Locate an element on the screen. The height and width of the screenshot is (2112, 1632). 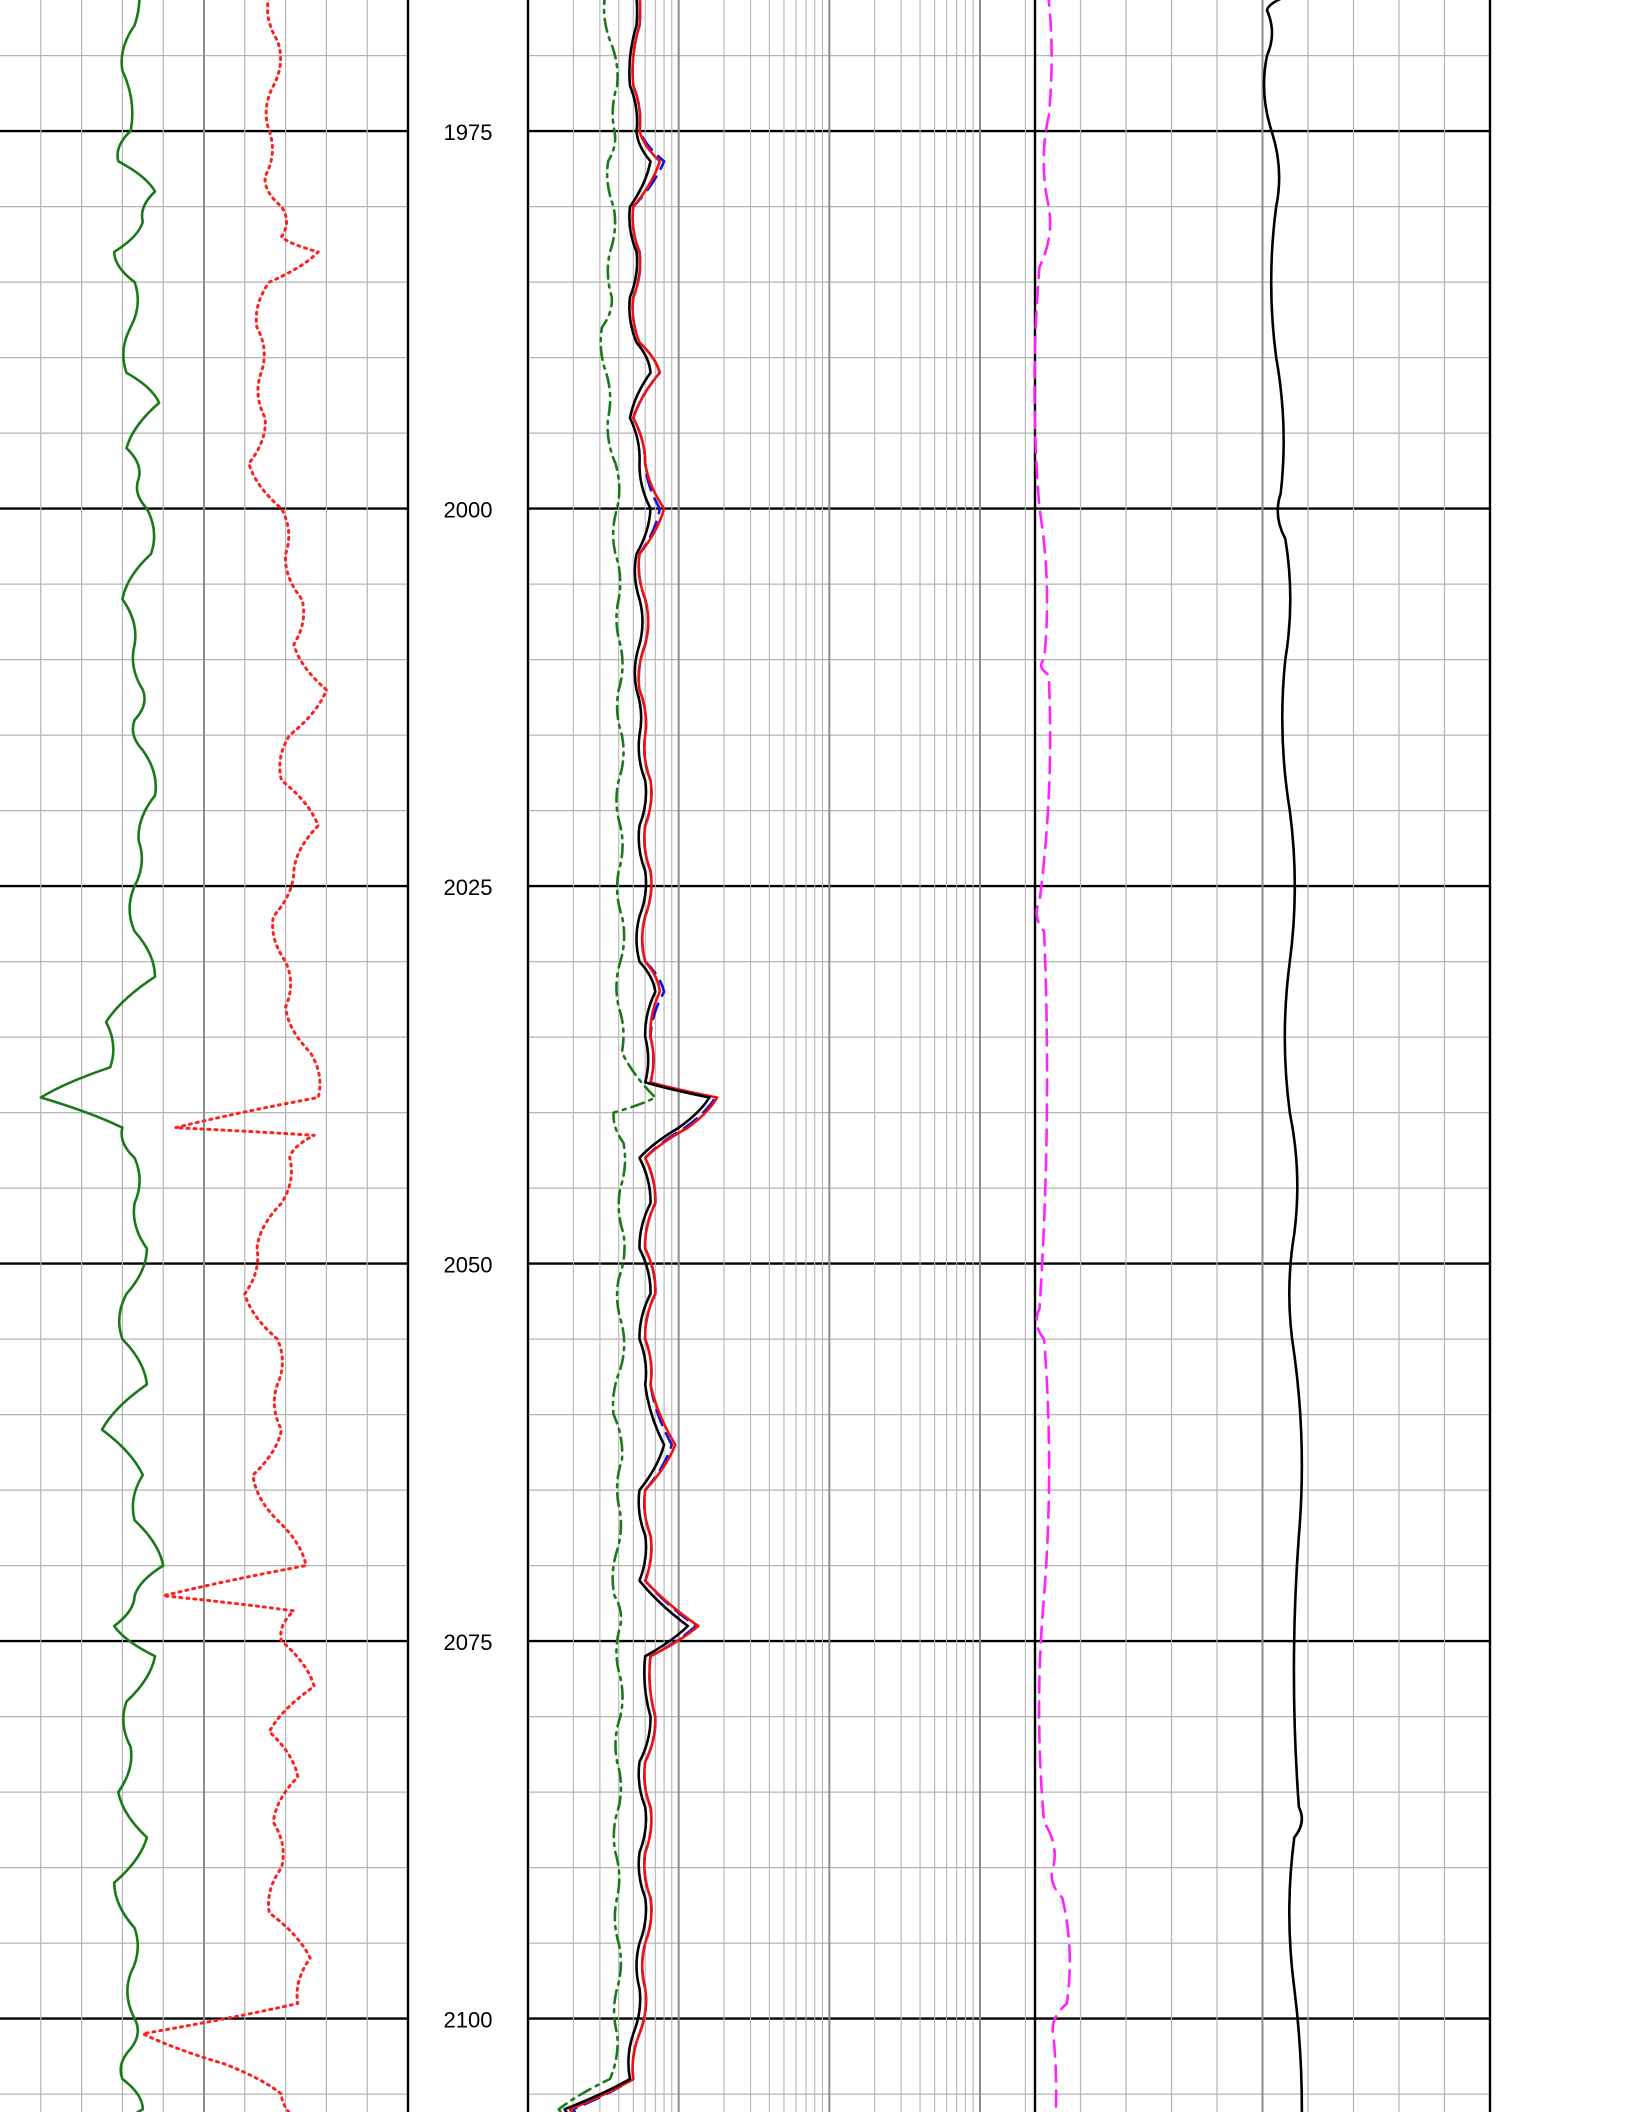
curve-black-solid is located at coordinates (637, 1056).